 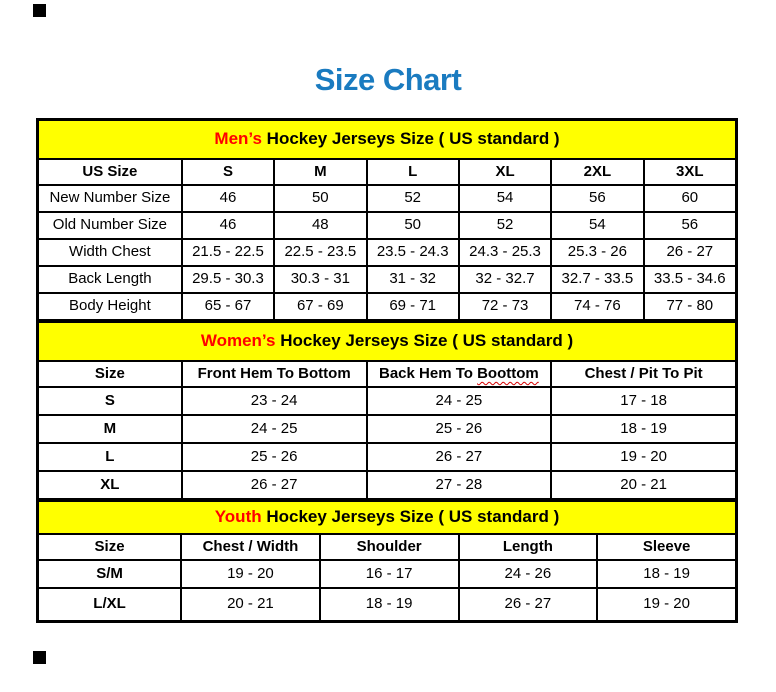 What do you see at coordinates (320, 172) in the screenshot?
I see `column-header: M` at bounding box center [320, 172].